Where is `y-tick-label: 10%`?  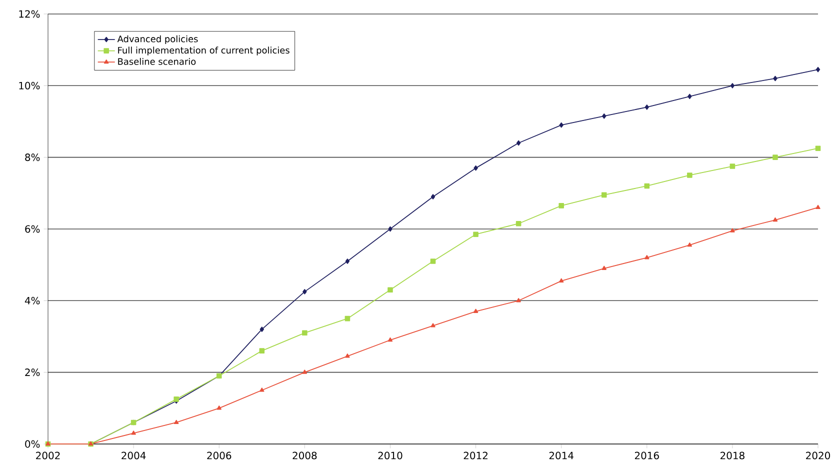
y-tick-label: 10% is located at coordinates (29, 86).